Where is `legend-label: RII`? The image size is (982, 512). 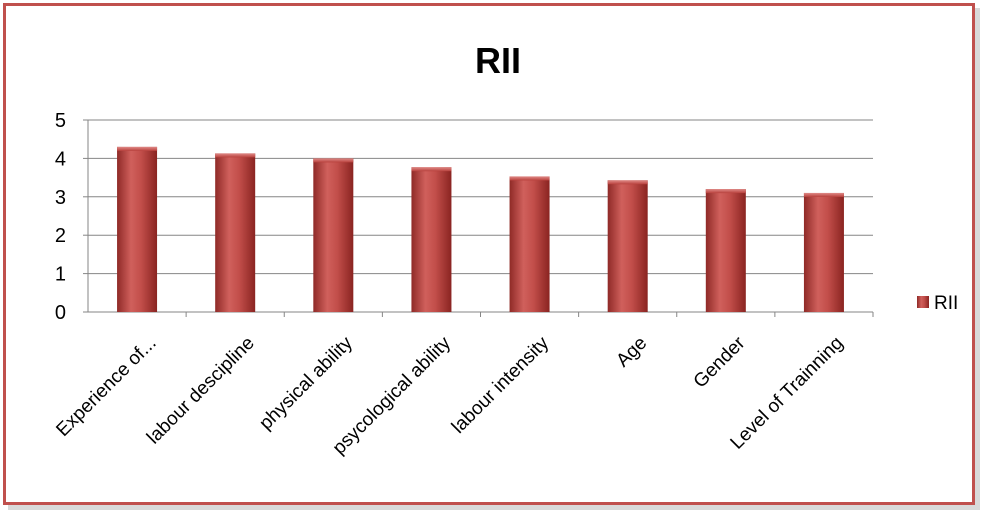 legend-label: RII is located at coordinates (946, 303).